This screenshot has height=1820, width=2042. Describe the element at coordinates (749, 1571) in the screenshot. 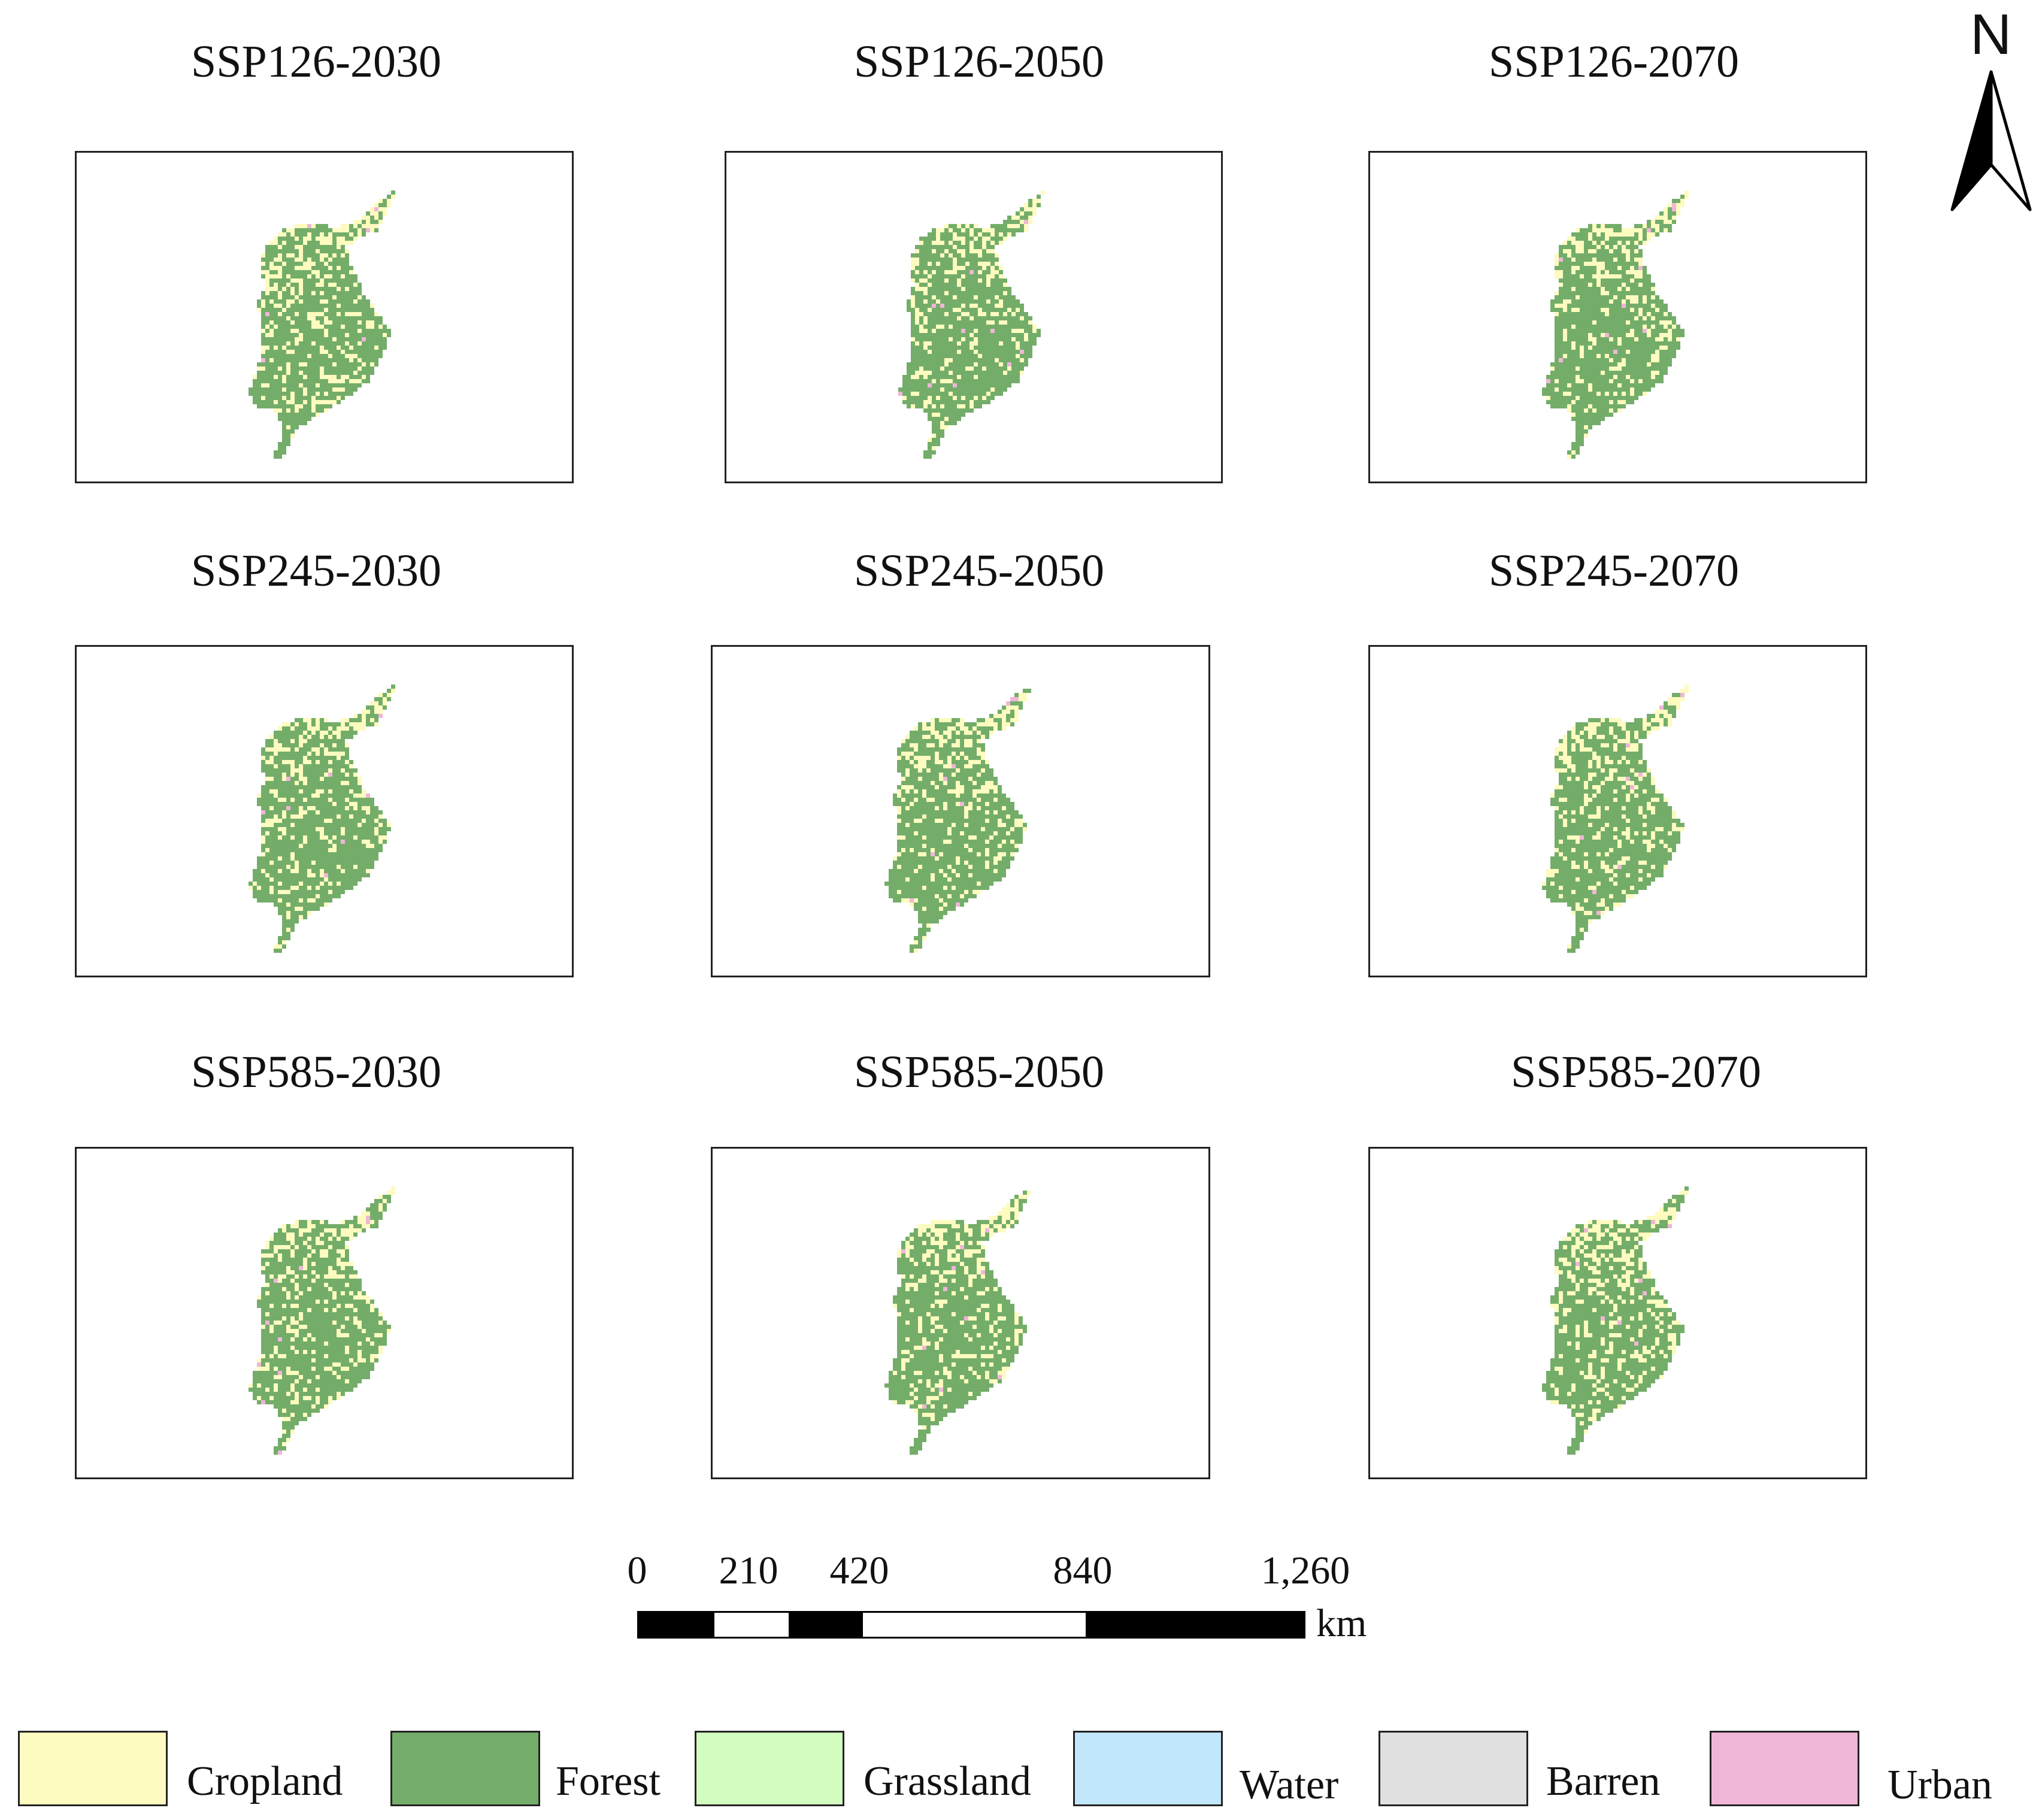

I see `scale-tick-210: 210` at that location.